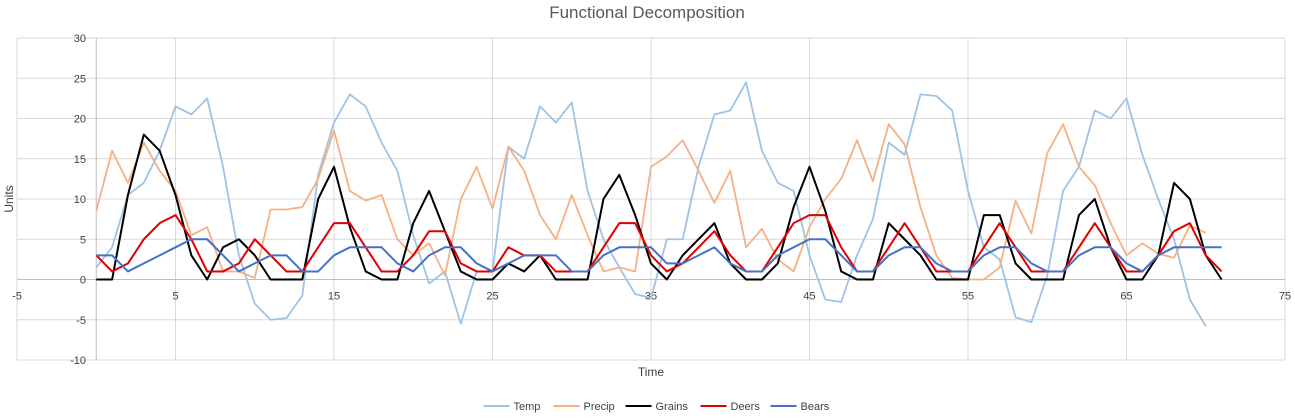  What do you see at coordinates (968, 297) in the screenshot?
I see `x-tick-label: 55` at bounding box center [968, 297].